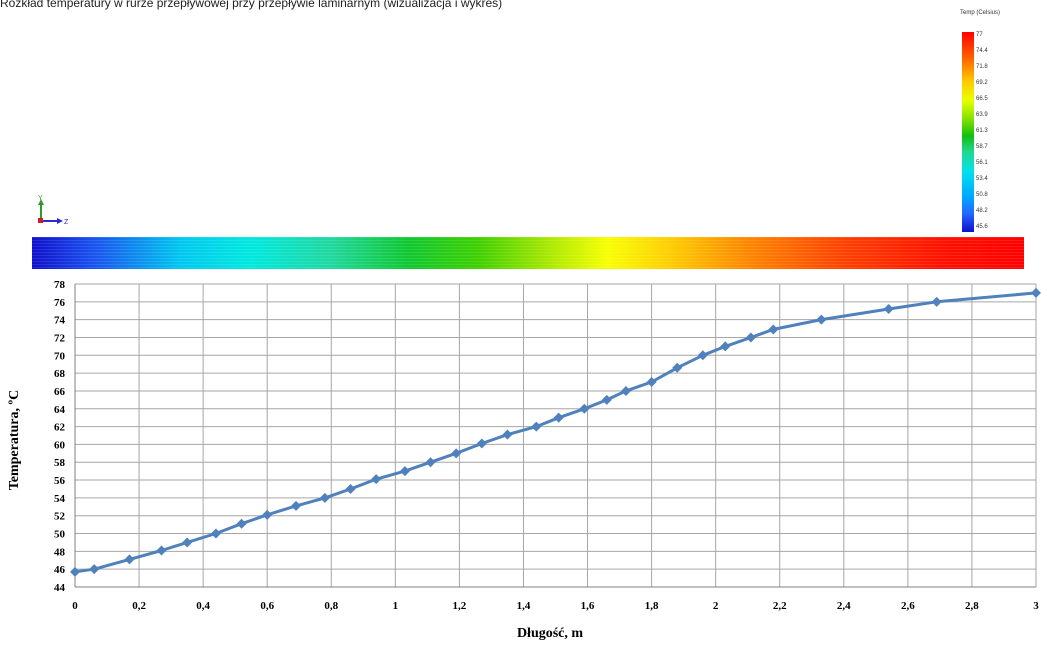 The image size is (1041, 647). Describe the element at coordinates (550, 633) in the screenshot. I see `x-axis-title: Długość, m` at that location.